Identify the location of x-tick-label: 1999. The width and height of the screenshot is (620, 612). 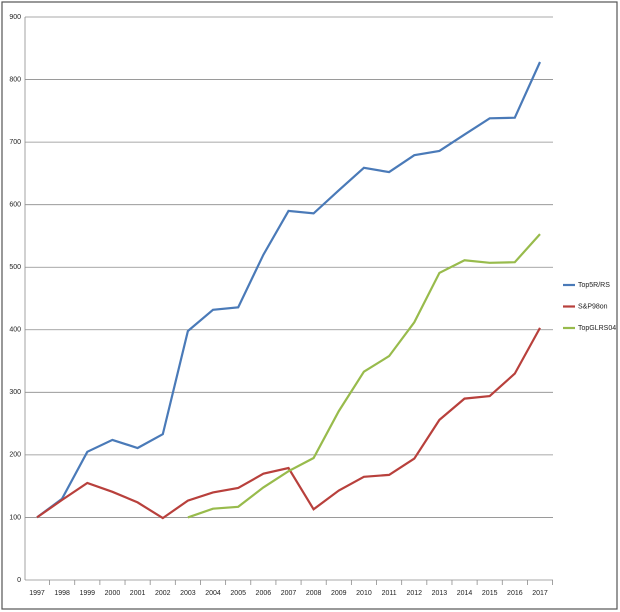
(88, 593).